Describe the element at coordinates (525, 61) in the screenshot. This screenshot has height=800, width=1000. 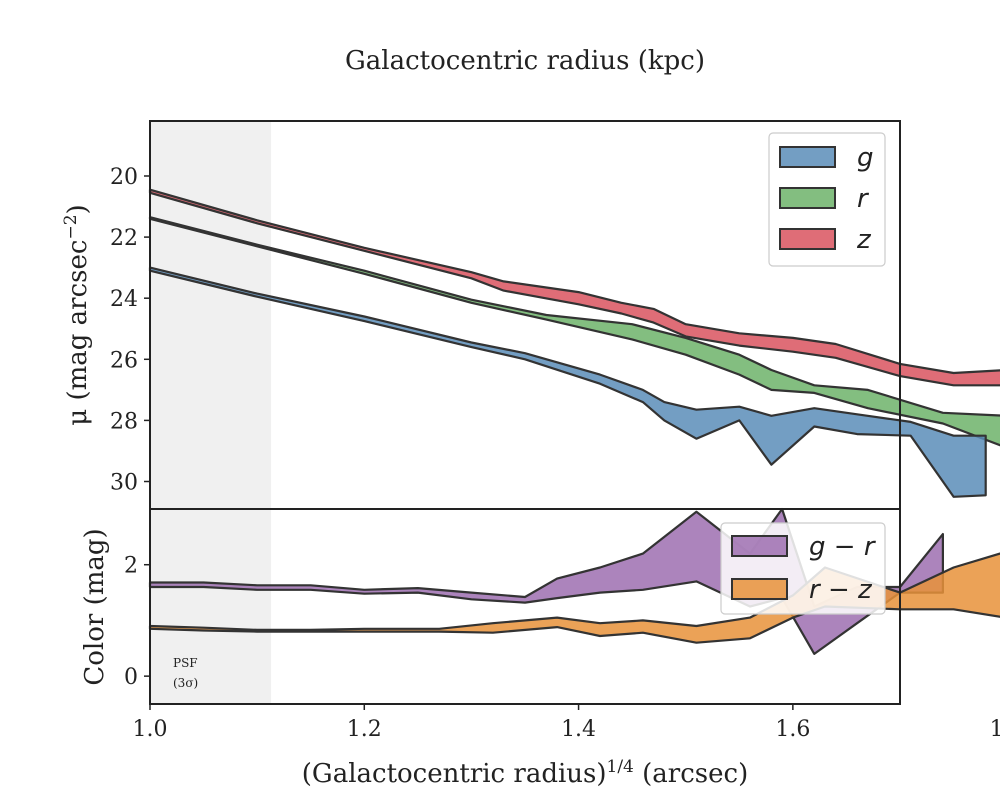
I see `top-x-axis-title: Galactocentric radius (kpc)` at that location.